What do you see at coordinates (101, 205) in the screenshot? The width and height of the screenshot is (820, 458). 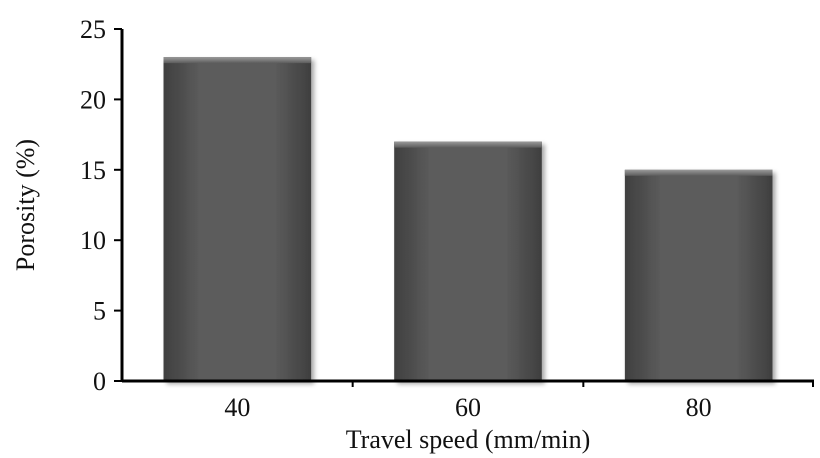 I see `y-axis-ticks: 0 5 10 15 20 25` at bounding box center [101, 205].